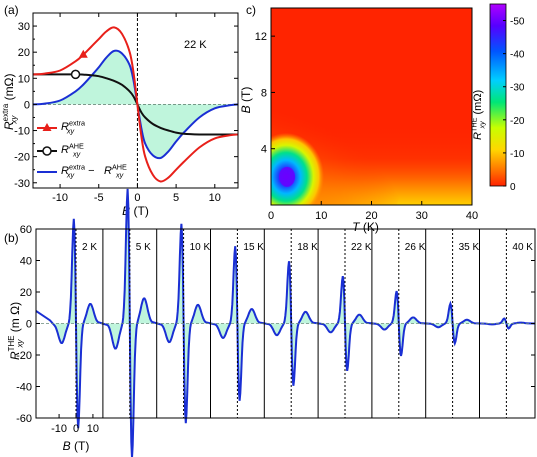 This screenshot has height=457, width=537. Describe the element at coordinates (89, 247) in the screenshot. I see `sweep-temperature-label: 2 K` at that location.